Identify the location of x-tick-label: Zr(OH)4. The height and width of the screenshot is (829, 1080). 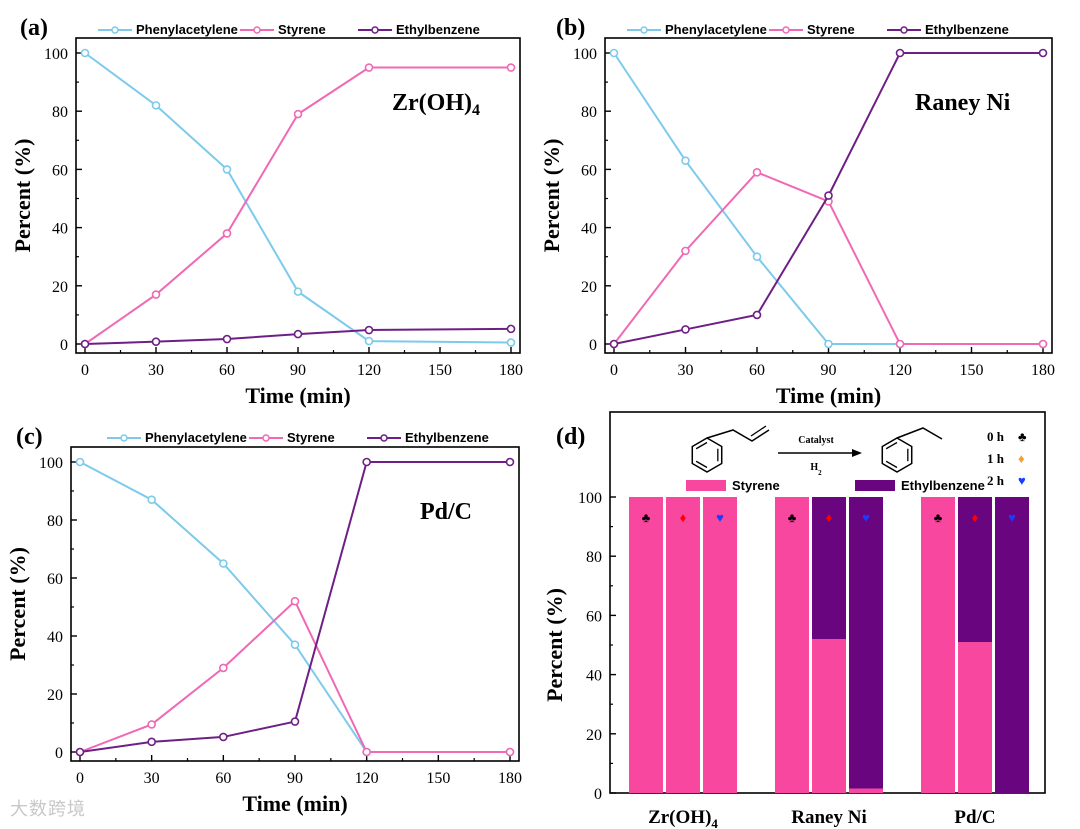
(683, 818).